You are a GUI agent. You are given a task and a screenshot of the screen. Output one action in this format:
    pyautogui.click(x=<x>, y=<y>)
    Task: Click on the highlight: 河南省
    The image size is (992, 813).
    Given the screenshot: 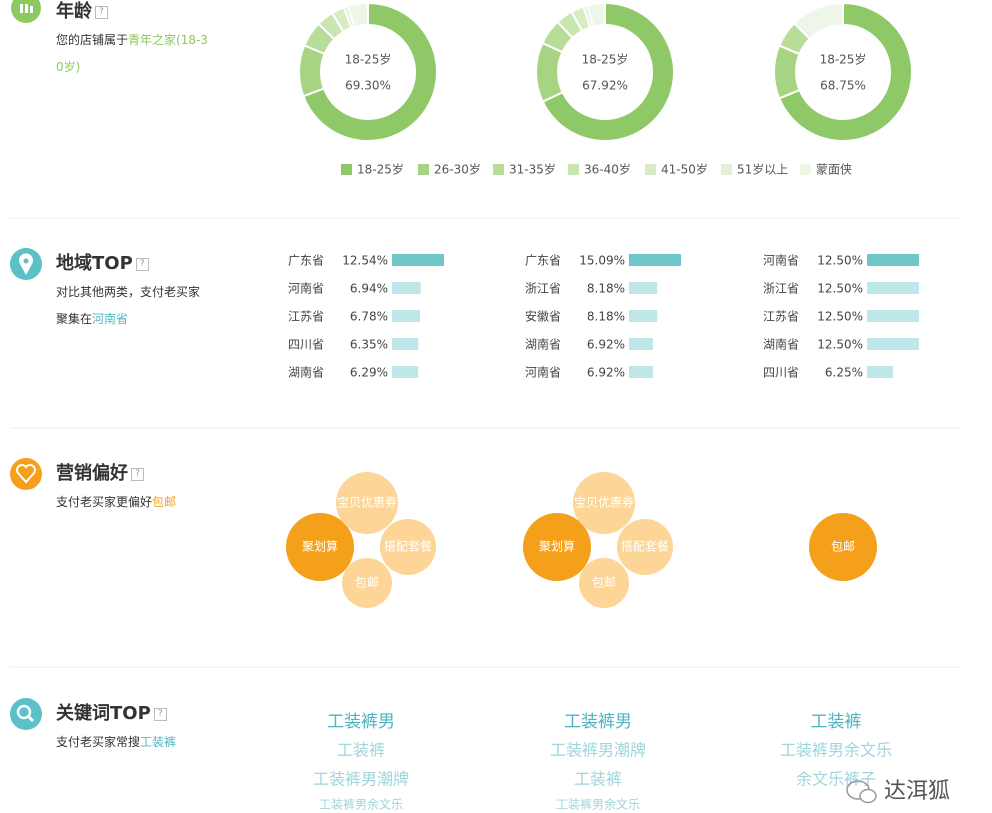 What is the action you would take?
    pyautogui.click(x=110, y=319)
    